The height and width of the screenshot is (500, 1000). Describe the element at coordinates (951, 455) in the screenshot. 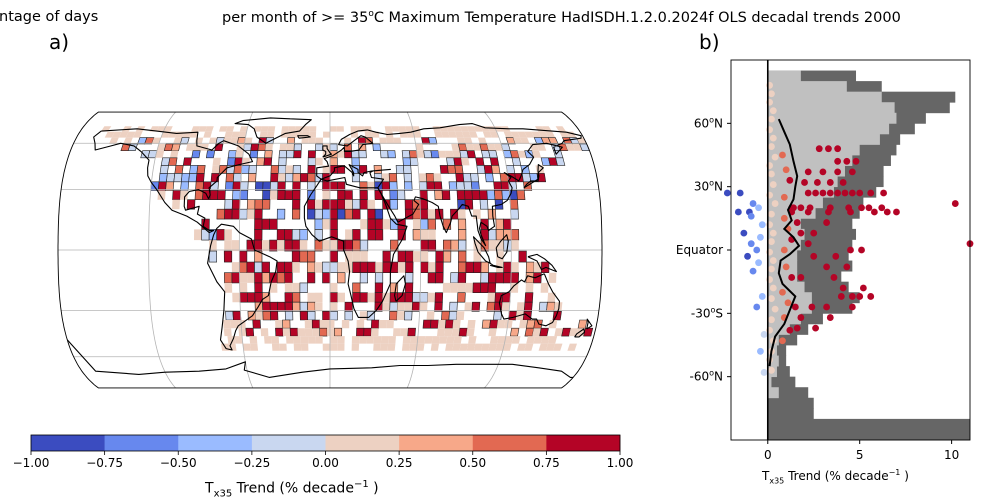

I see `x-tick-label: 10` at that location.